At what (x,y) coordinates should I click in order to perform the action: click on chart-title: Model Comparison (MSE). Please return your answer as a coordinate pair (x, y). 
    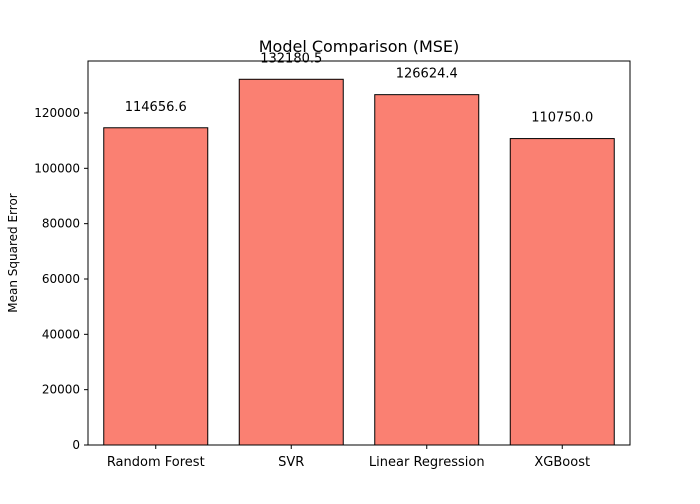
    Looking at the image, I should click on (359, 46).